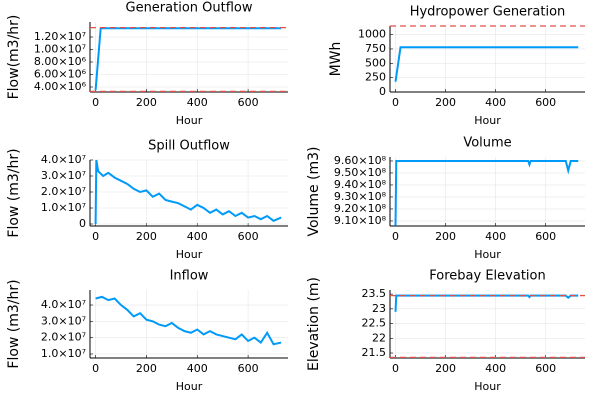  Describe the element at coordinates (372, 34) in the screenshot. I see `y-tick-label: 1000` at that location.